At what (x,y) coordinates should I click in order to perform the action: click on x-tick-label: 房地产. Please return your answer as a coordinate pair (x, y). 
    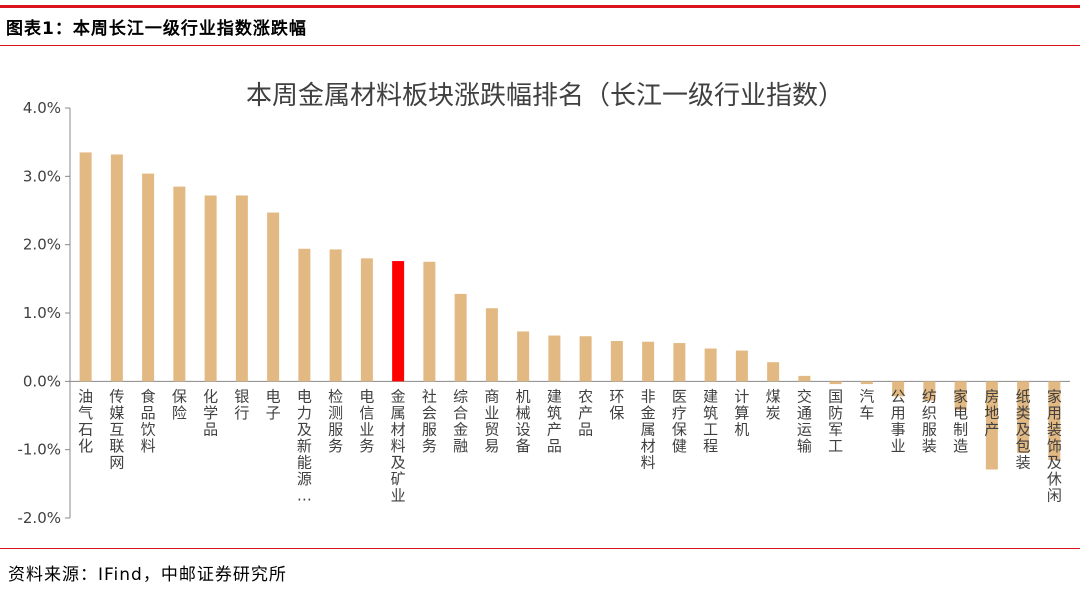
    Looking at the image, I should click on (991, 412).